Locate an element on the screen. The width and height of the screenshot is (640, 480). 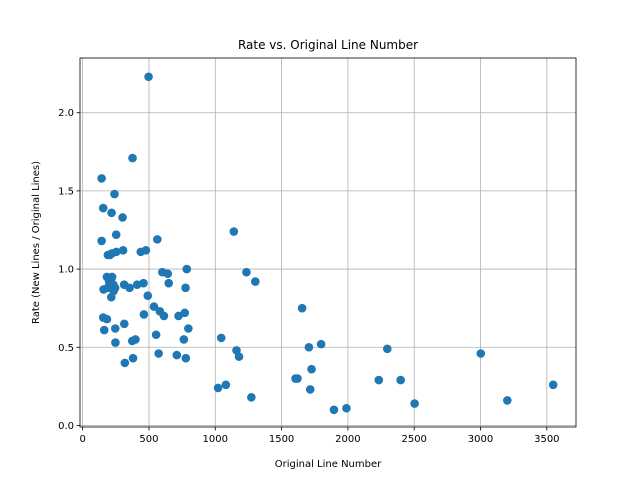
x-tick-label: 3500 is located at coordinates (546, 439).